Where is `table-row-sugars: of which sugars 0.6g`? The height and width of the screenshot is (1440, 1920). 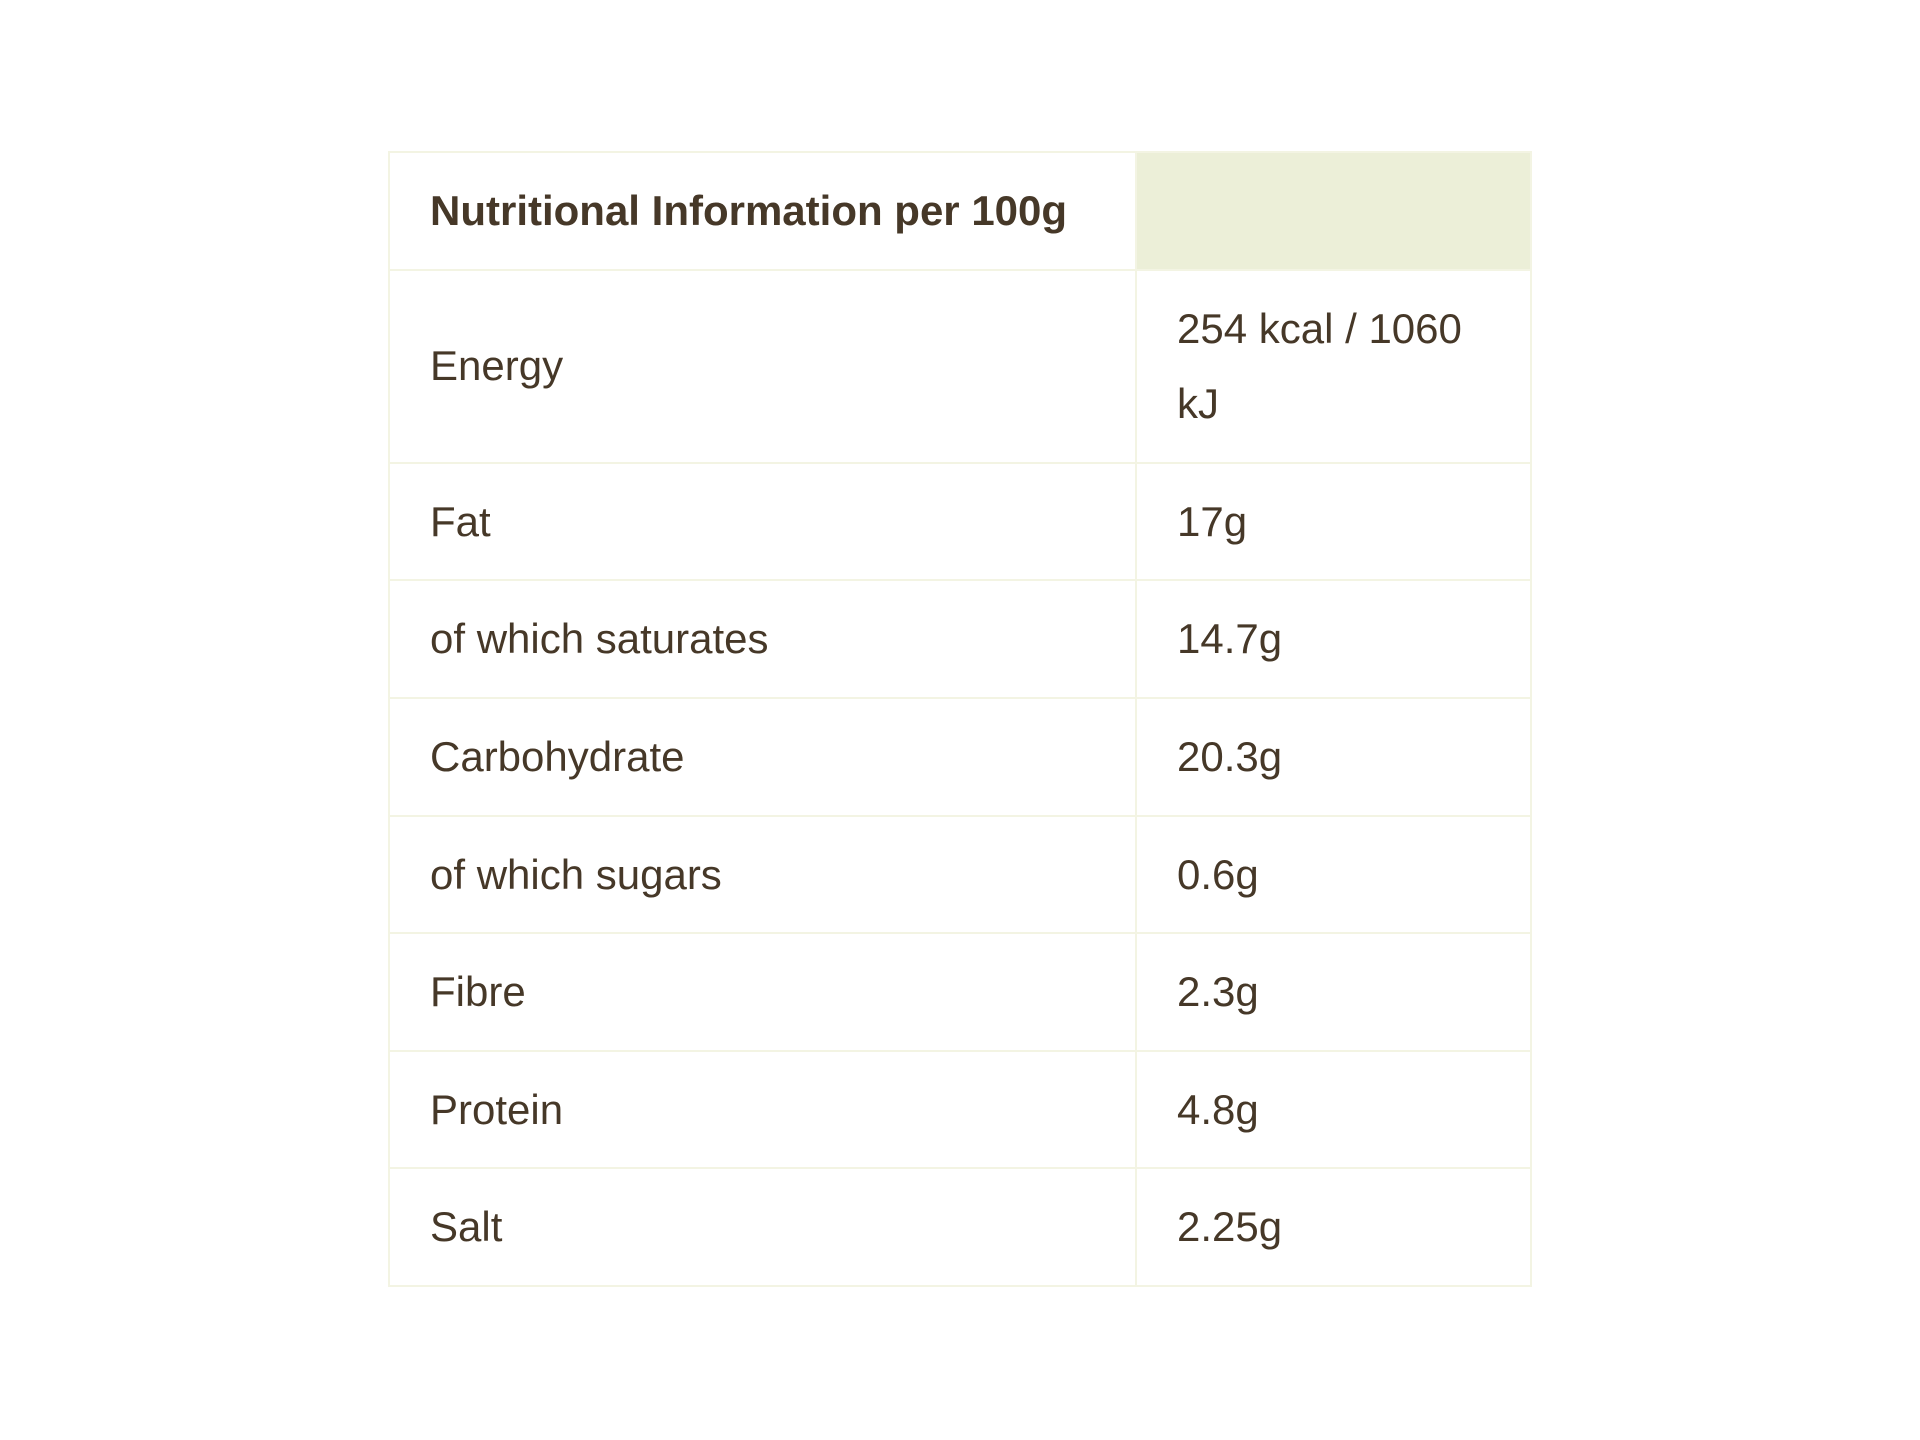
table-row-sugars: of which sugars 0.6g is located at coordinates (960, 874).